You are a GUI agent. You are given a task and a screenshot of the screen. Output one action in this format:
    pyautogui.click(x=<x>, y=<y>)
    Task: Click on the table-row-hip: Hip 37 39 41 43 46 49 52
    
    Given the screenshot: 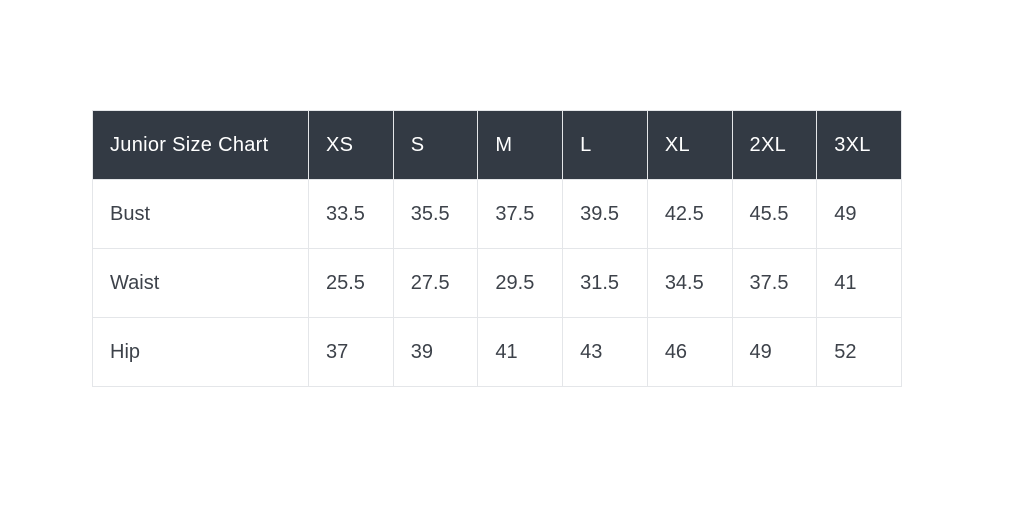 What is the action you would take?
    pyautogui.click(x=497, y=352)
    